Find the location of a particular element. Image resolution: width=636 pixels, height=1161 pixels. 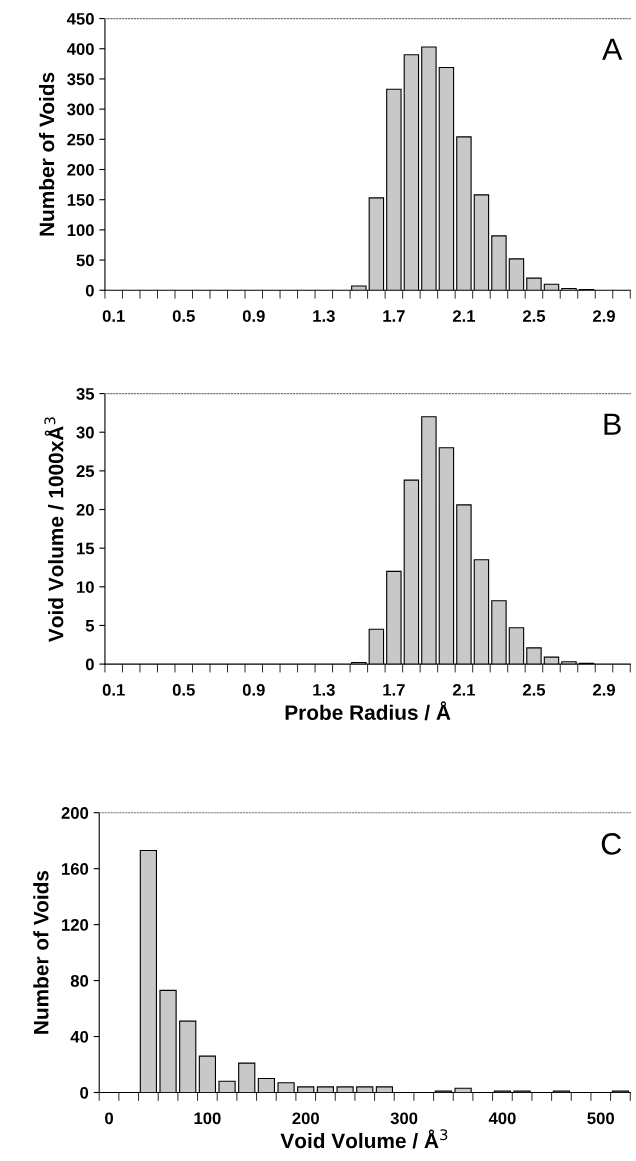

x-tick-label: 400 is located at coordinates (502, 1118).